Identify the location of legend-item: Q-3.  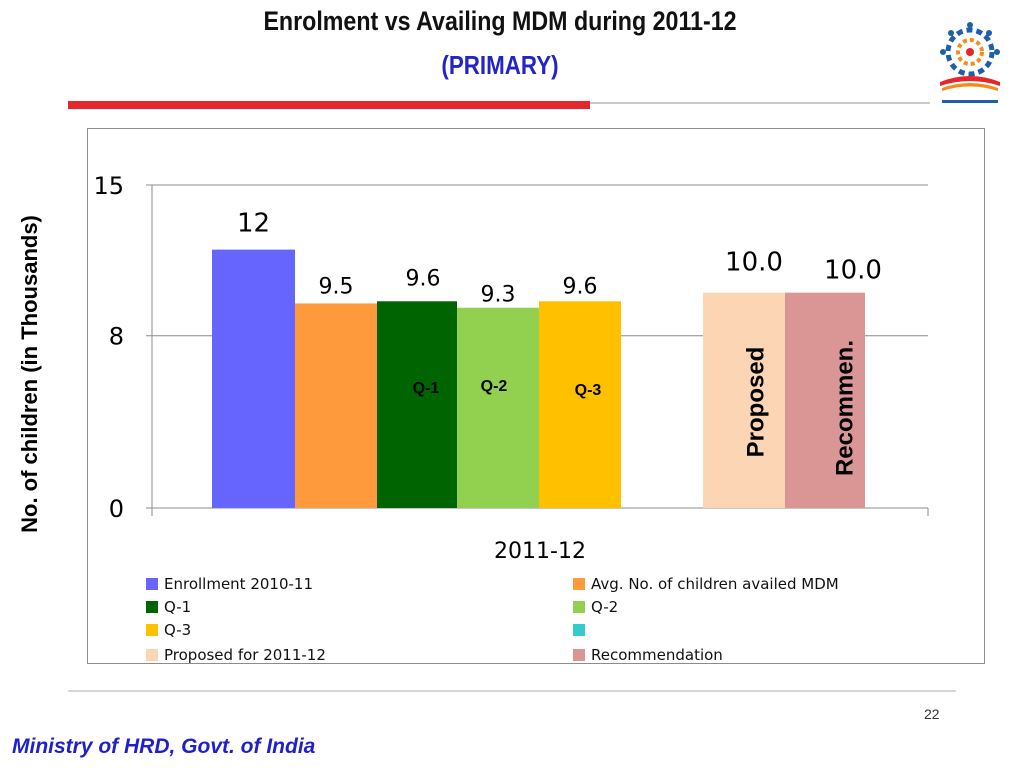
(168, 630).